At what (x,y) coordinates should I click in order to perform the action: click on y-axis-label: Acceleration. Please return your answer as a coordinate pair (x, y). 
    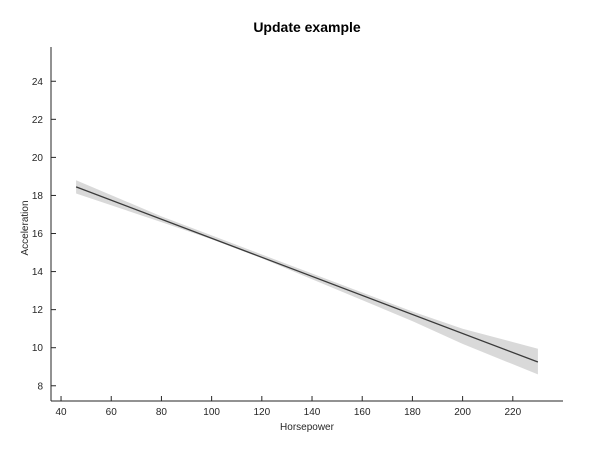
    Looking at the image, I should click on (25, 227).